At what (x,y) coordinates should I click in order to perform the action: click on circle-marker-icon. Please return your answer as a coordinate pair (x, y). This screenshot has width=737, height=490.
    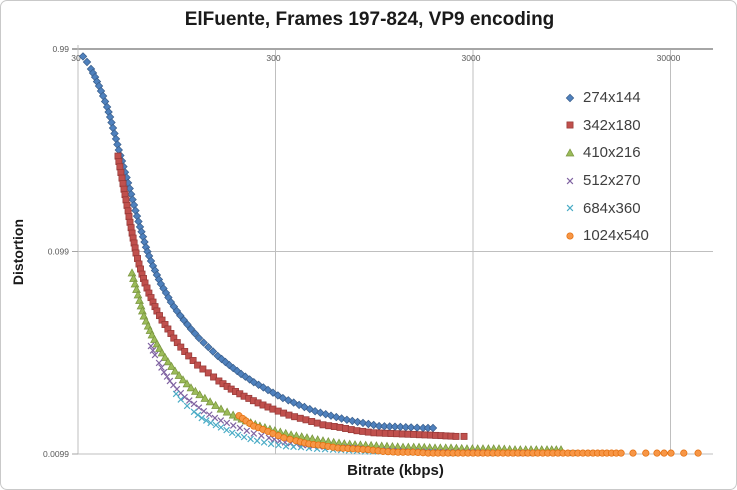
    Looking at the image, I should click on (570, 236).